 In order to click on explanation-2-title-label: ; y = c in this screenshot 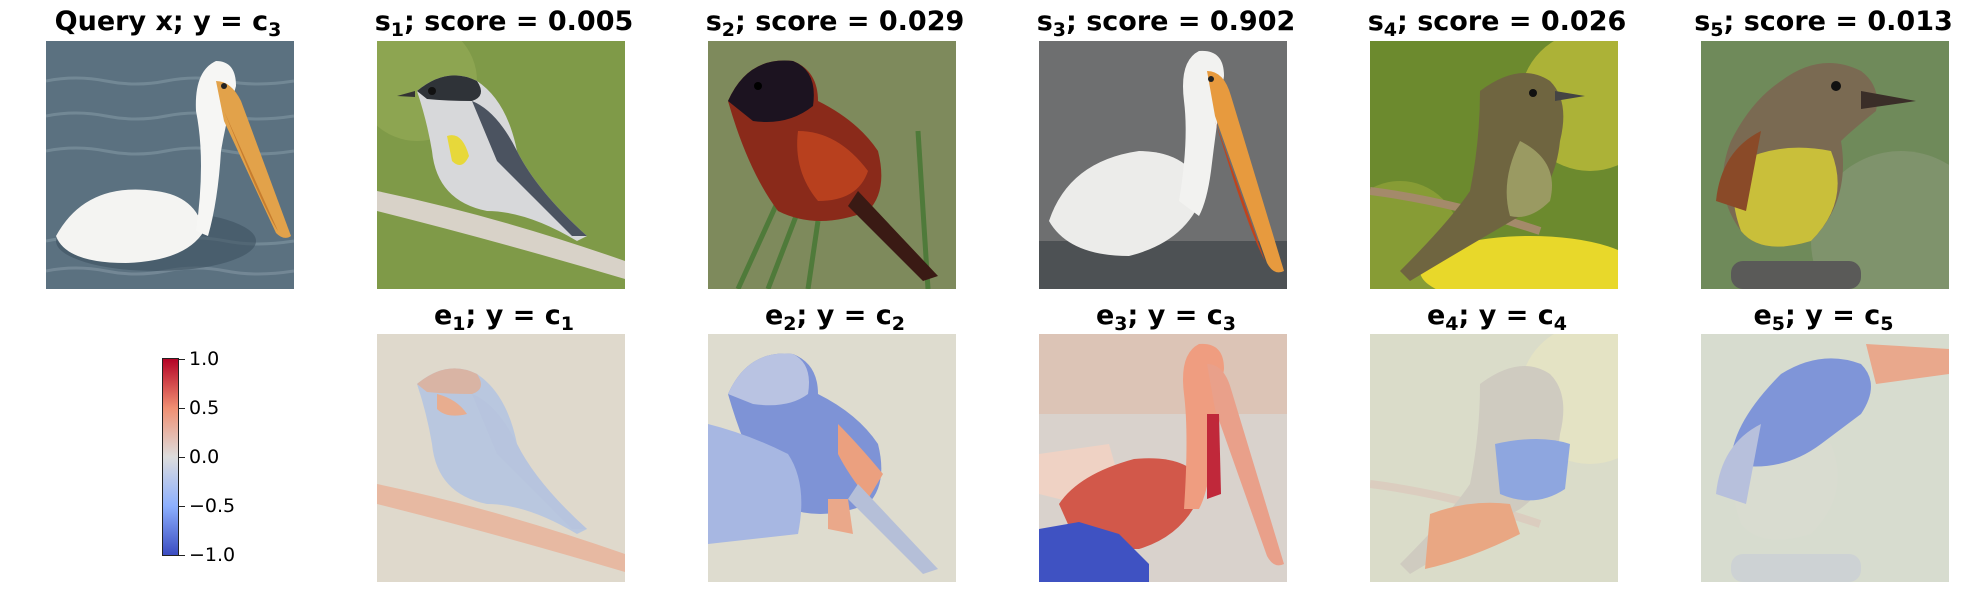, I will do `click(844, 315)`.